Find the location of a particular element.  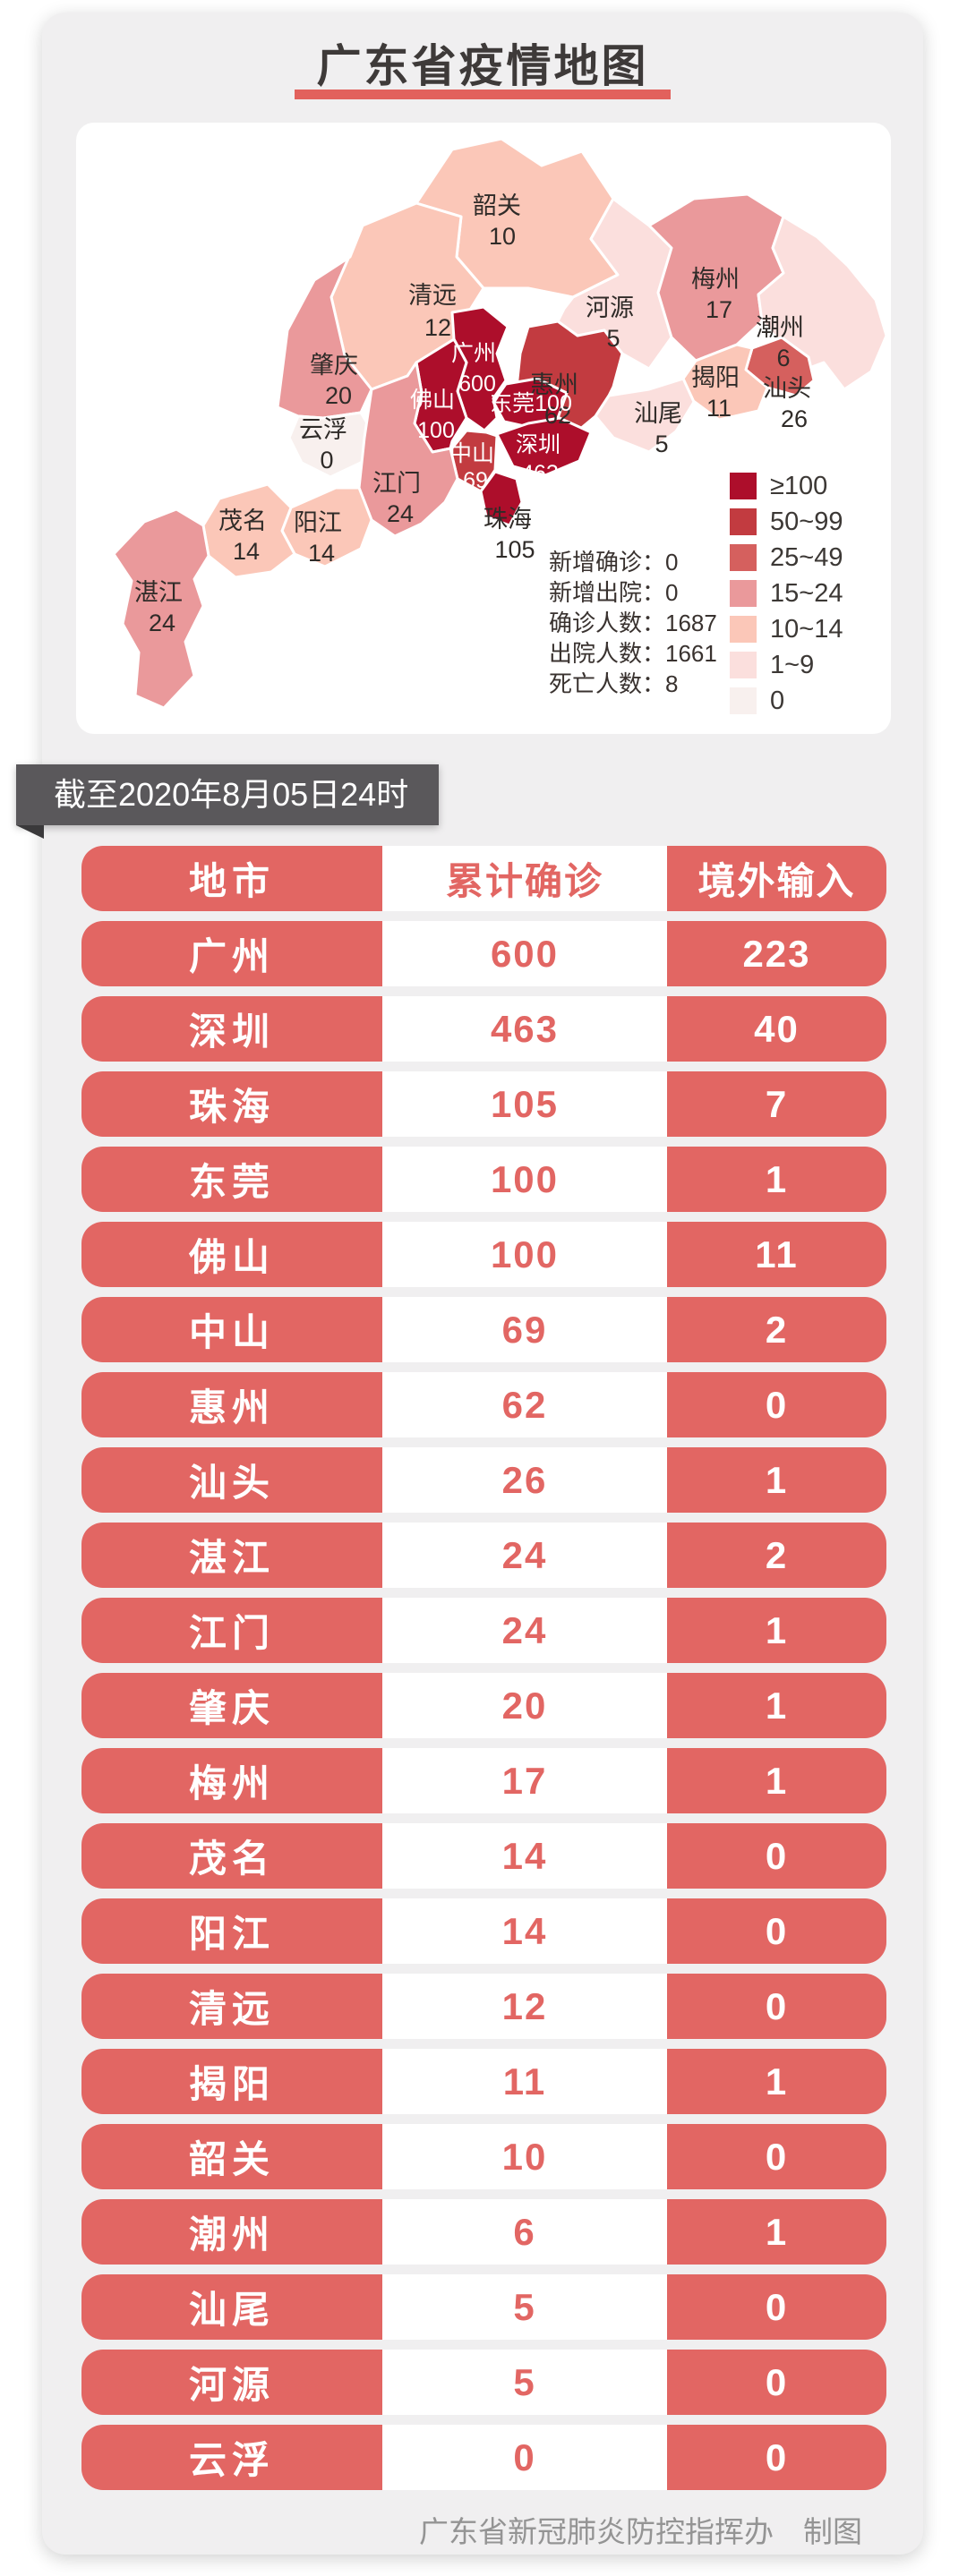

confirmed-cell: 69 is located at coordinates (524, 1329).